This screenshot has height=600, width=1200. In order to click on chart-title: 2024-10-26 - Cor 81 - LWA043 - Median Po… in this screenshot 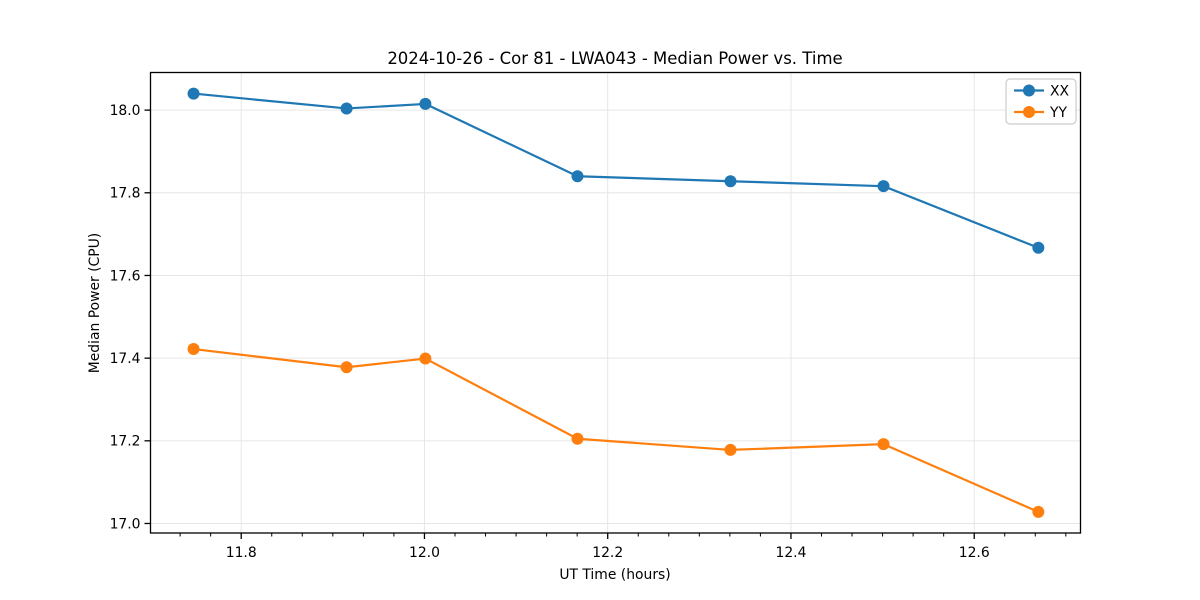, I will do `click(614, 58)`.